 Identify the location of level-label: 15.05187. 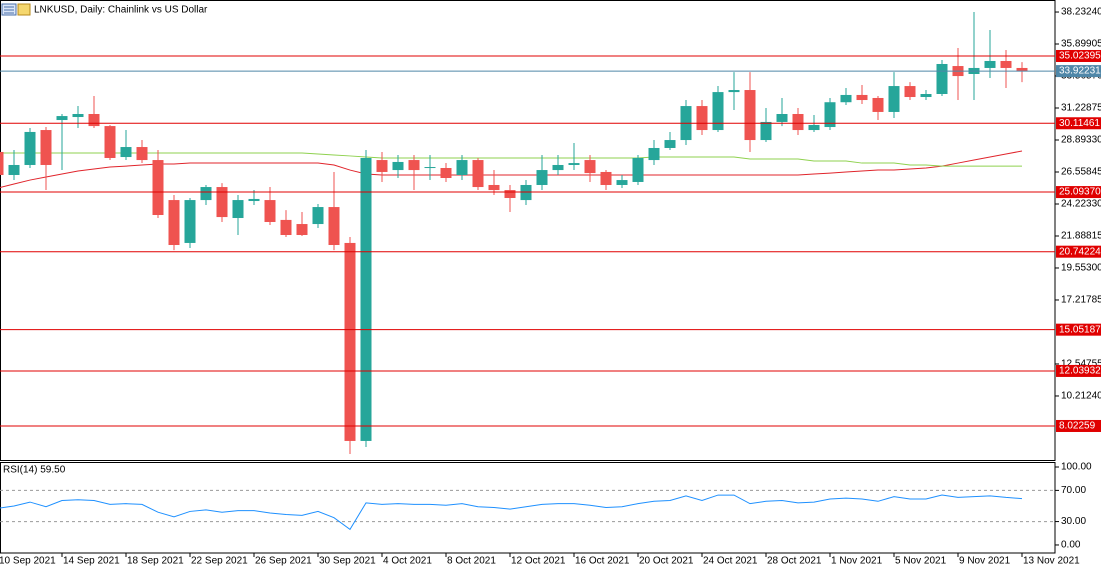
(1080, 329).